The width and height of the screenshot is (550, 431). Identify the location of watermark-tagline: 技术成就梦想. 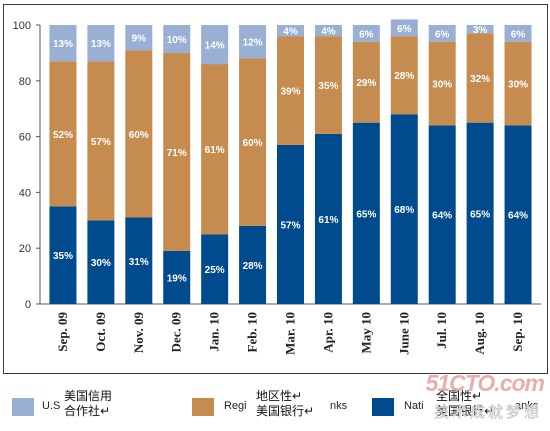
(487, 412).